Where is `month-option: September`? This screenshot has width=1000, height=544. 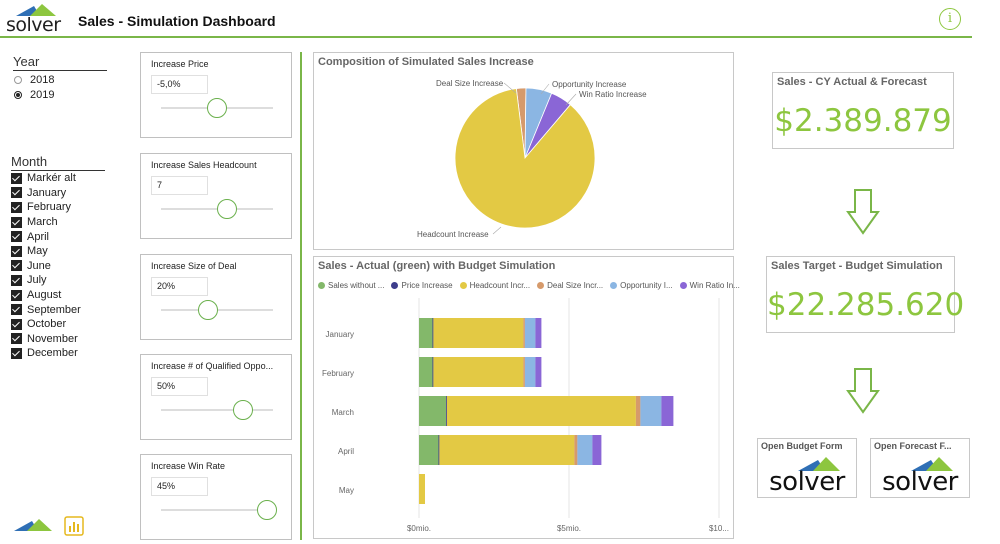 month-option: September is located at coordinates (46, 309).